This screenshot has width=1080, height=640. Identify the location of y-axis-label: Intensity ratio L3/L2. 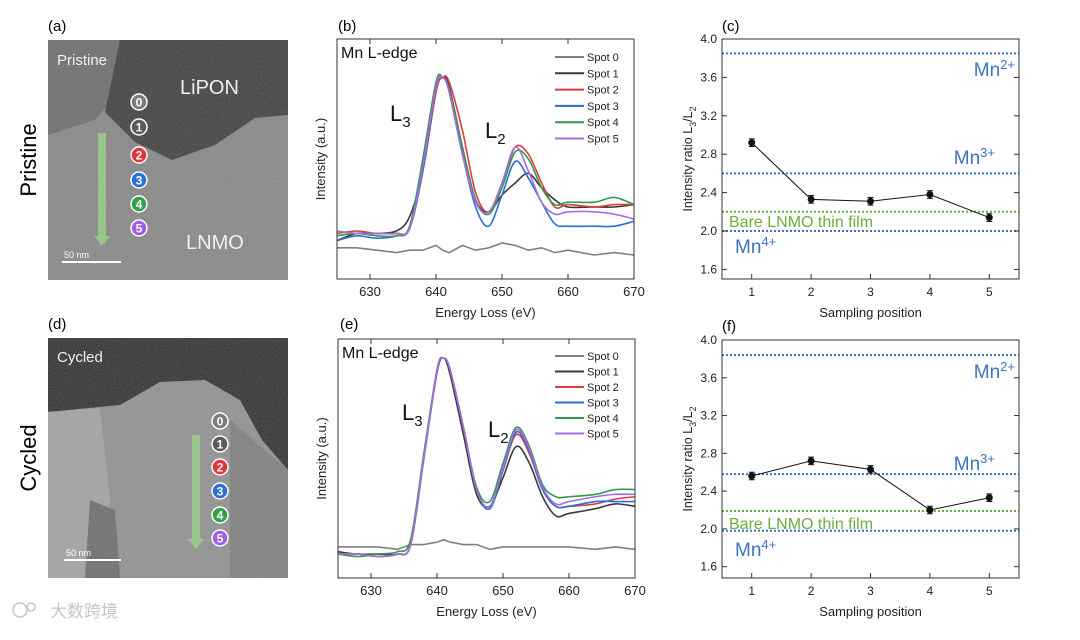
(689, 158).